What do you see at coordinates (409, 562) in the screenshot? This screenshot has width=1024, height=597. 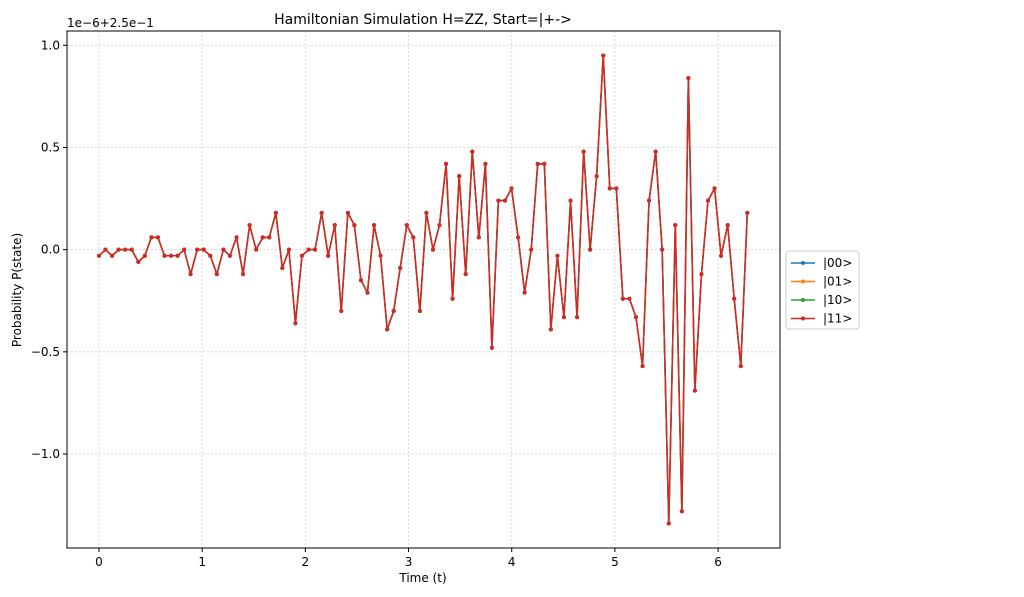 I see `x-tick-label: 3` at bounding box center [409, 562].